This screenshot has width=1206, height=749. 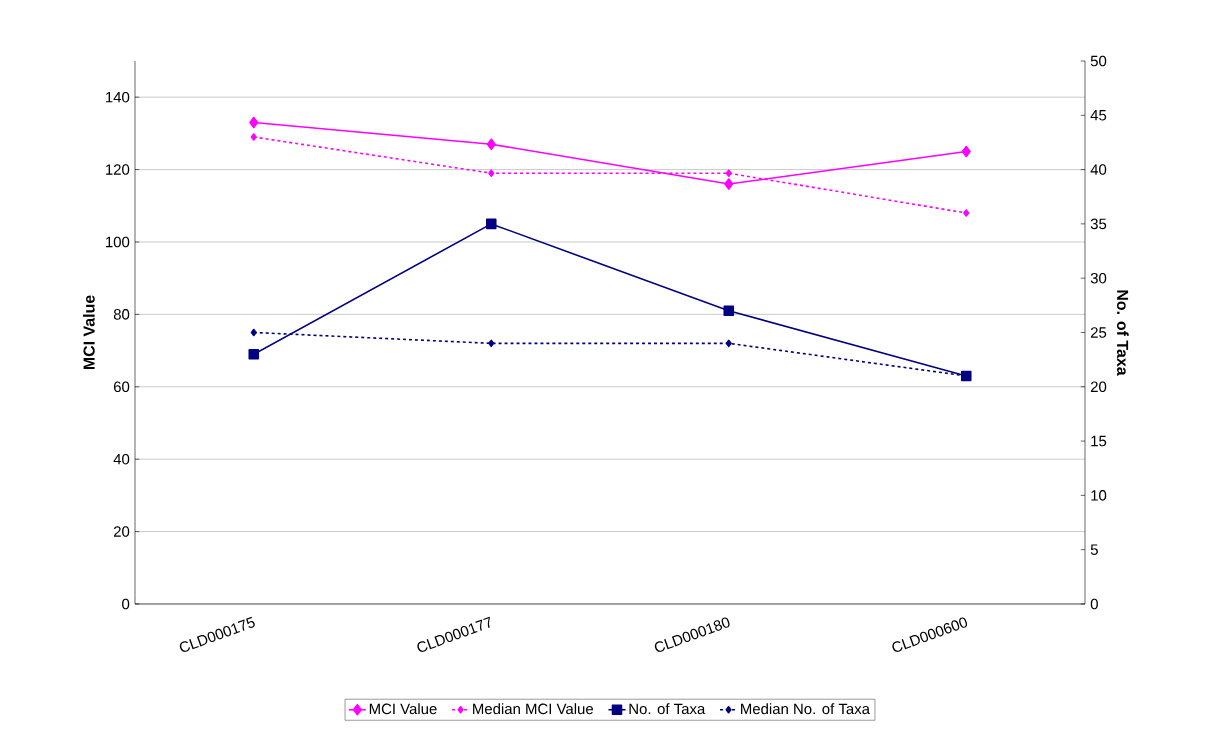 What do you see at coordinates (89, 332) in the screenshot?
I see `y-axis-title: MCI Value` at bounding box center [89, 332].